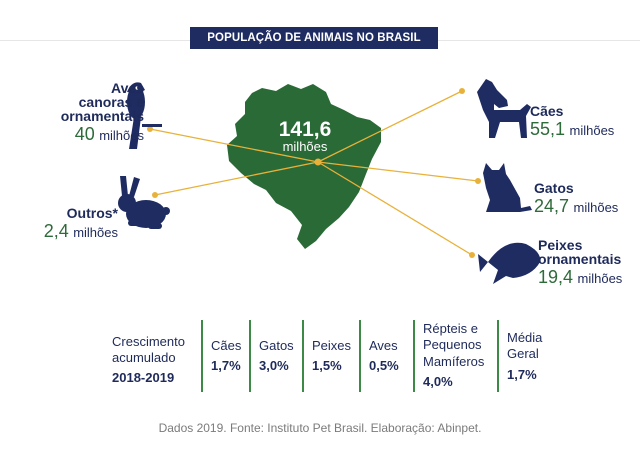 This screenshot has height=457, width=640. What do you see at coordinates (452, 345) in the screenshot?
I see `growth-label: Pequenos` at bounding box center [452, 345].